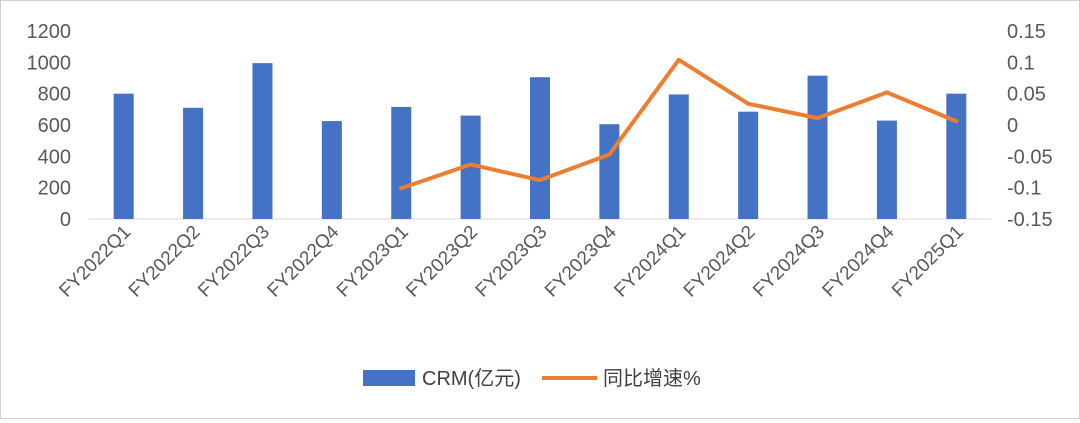 The width and height of the screenshot is (1080, 423). What do you see at coordinates (1021, 63) in the screenshot?
I see `right-tick-label: 0.1` at bounding box center [1021, 63].